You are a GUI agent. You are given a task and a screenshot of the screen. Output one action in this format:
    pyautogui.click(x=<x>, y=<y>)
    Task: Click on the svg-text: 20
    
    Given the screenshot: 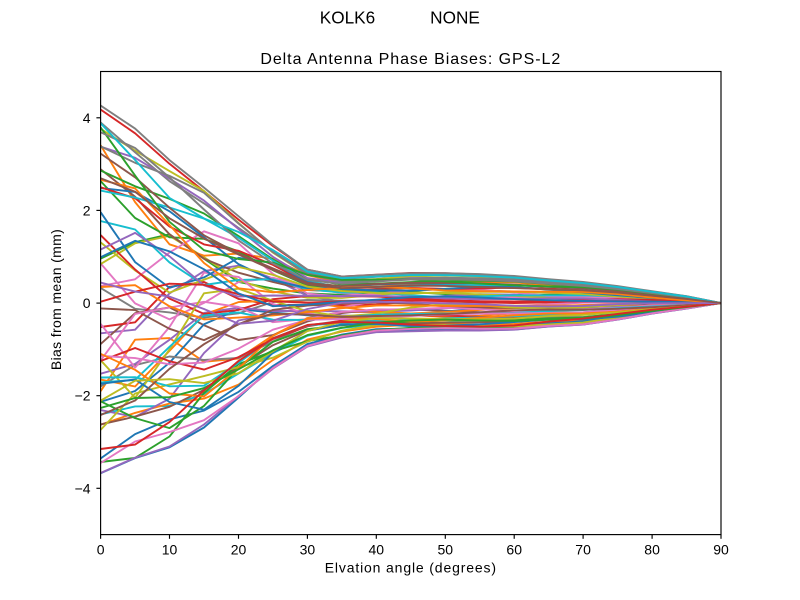 What is the action you would take?
    pyautogui.click(x=239, y=550)
    